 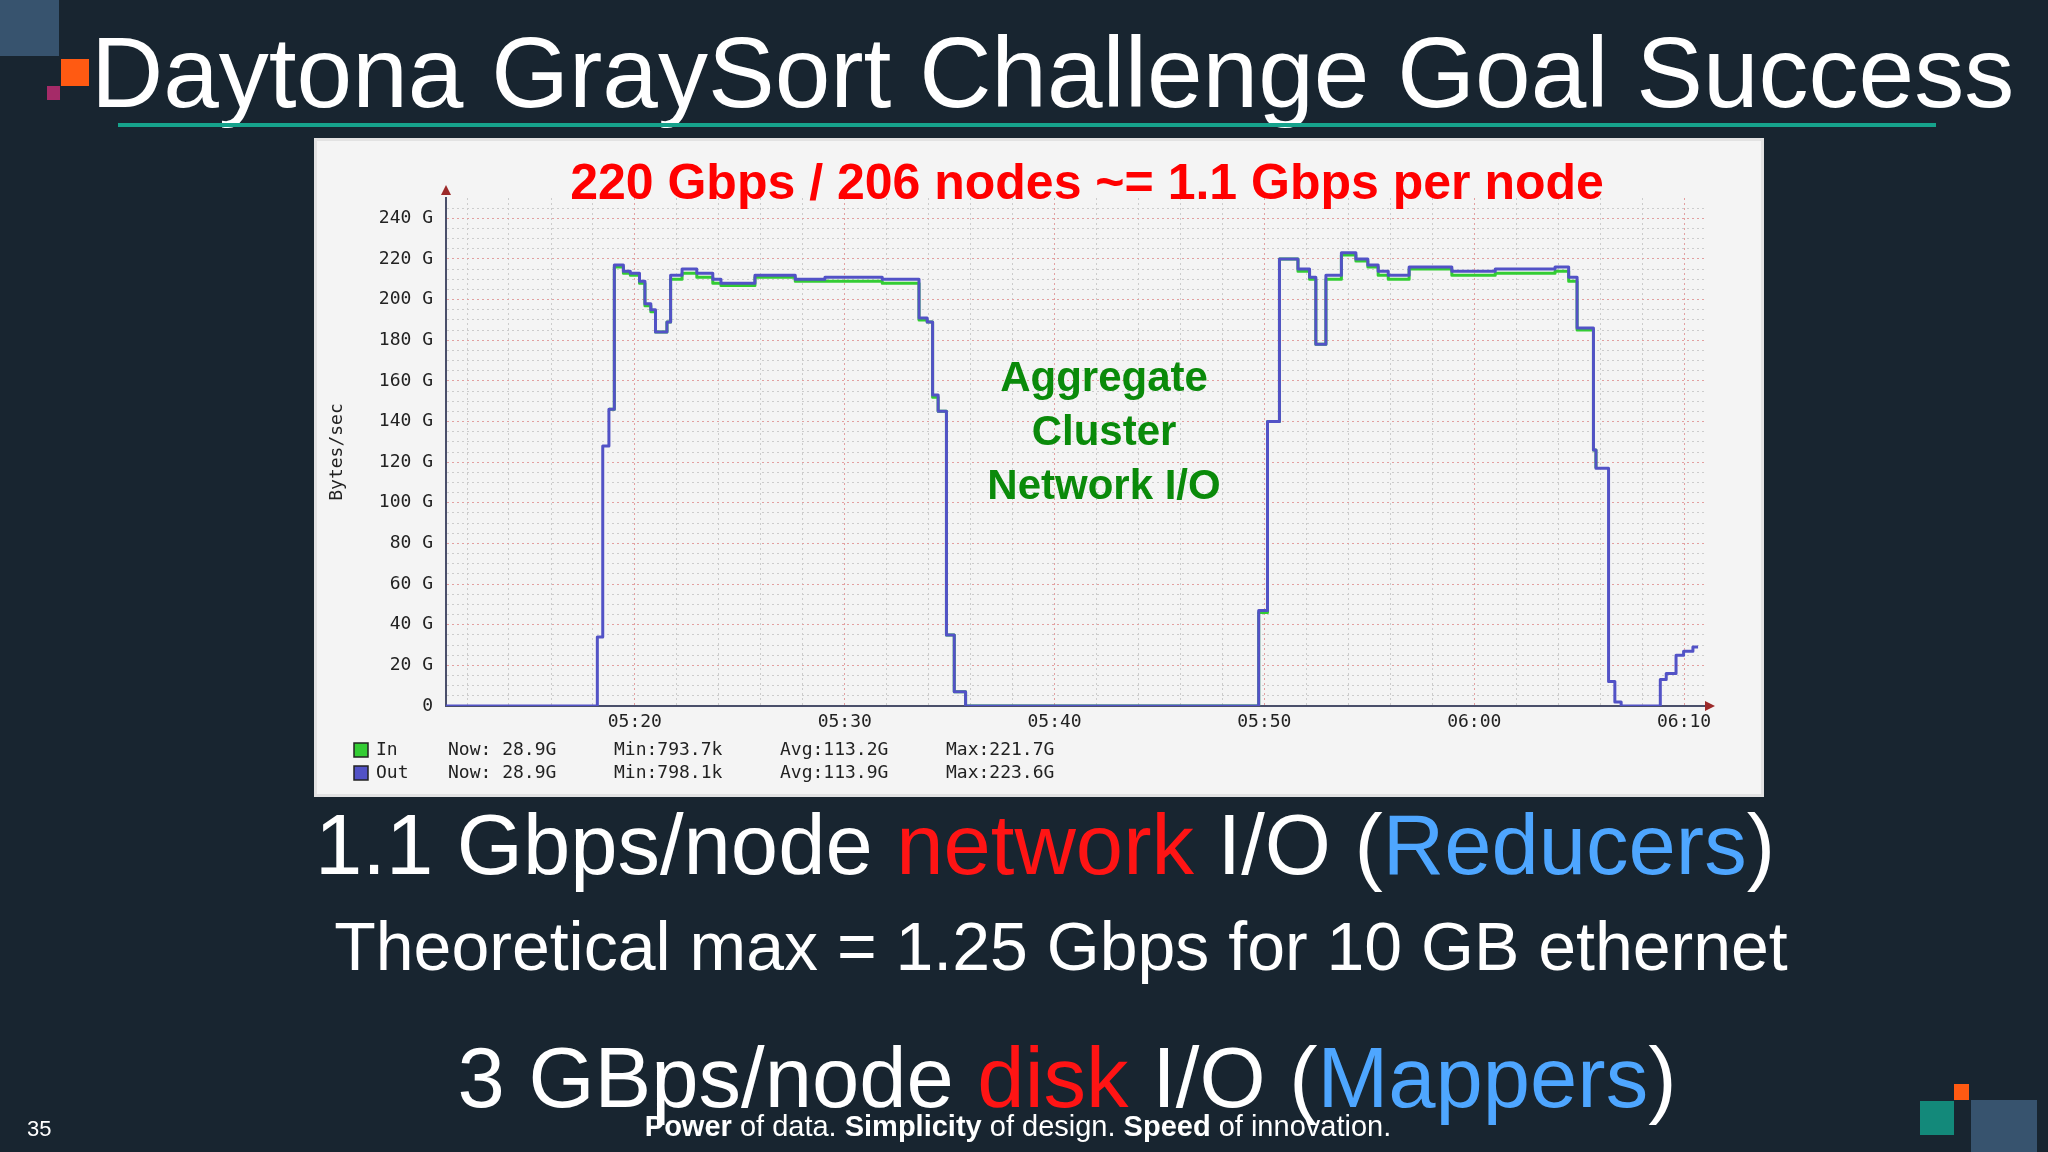 I want to click on x-tick-label: 06:10, so click(x=1684, y=721).